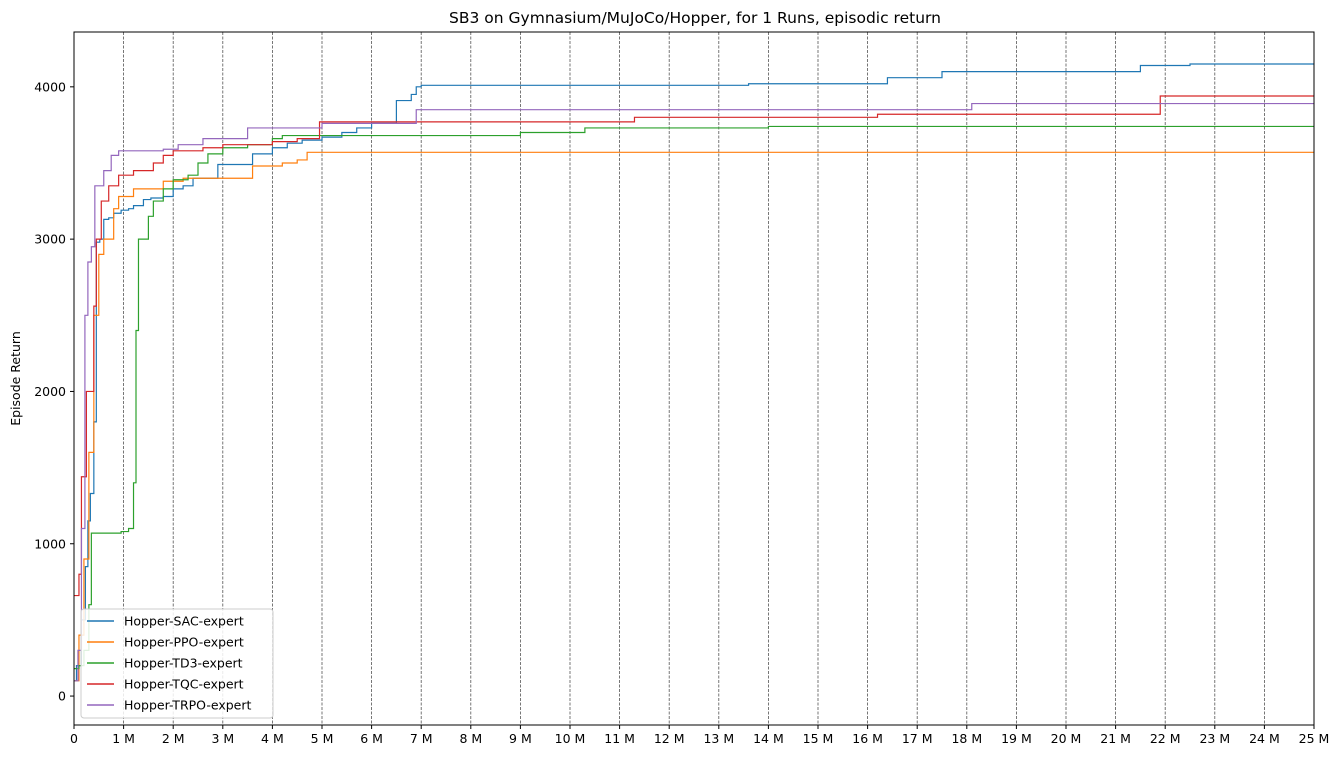 The height and width of the screenshot is (763, 1341). What do you see at coordinates (966, 738) in the screenshot?
I see `x-tick-label: 18 M` at bounding box center [966, 738].